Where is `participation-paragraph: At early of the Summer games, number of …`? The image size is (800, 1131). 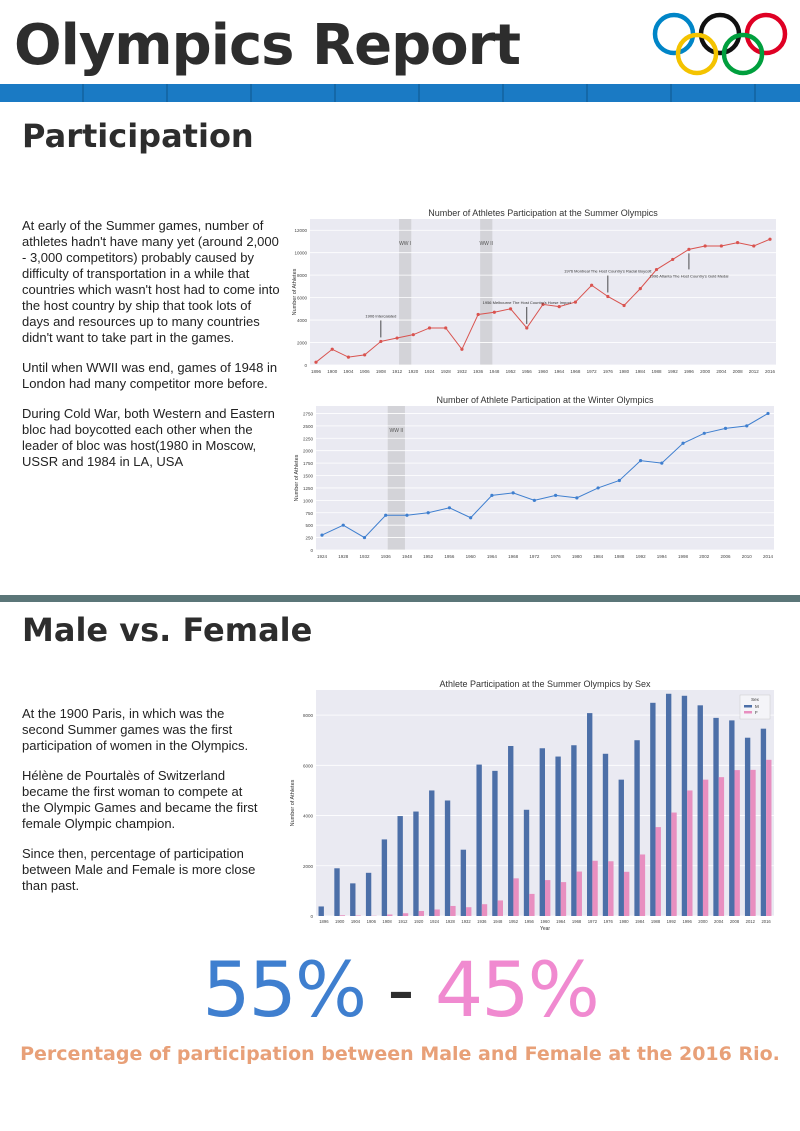
participation-paragraph: At early of the Summer games, number of … is located at coordinates (151, 281).